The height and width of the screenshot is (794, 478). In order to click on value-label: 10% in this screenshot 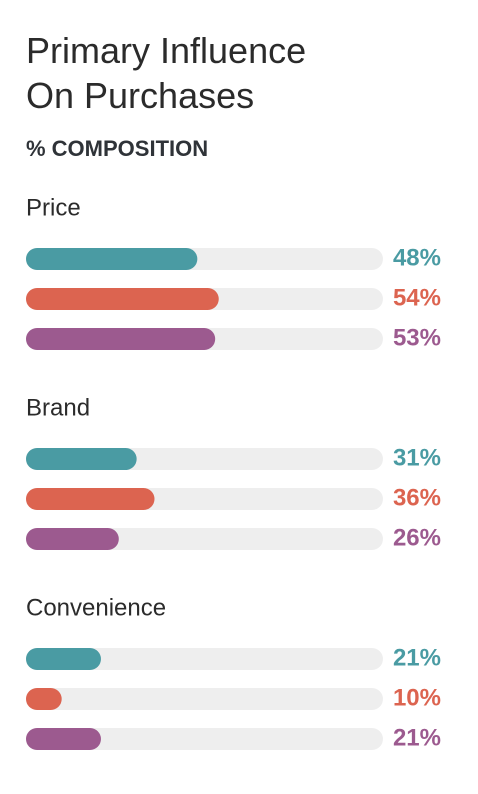, I will do `click(417, 697)`.